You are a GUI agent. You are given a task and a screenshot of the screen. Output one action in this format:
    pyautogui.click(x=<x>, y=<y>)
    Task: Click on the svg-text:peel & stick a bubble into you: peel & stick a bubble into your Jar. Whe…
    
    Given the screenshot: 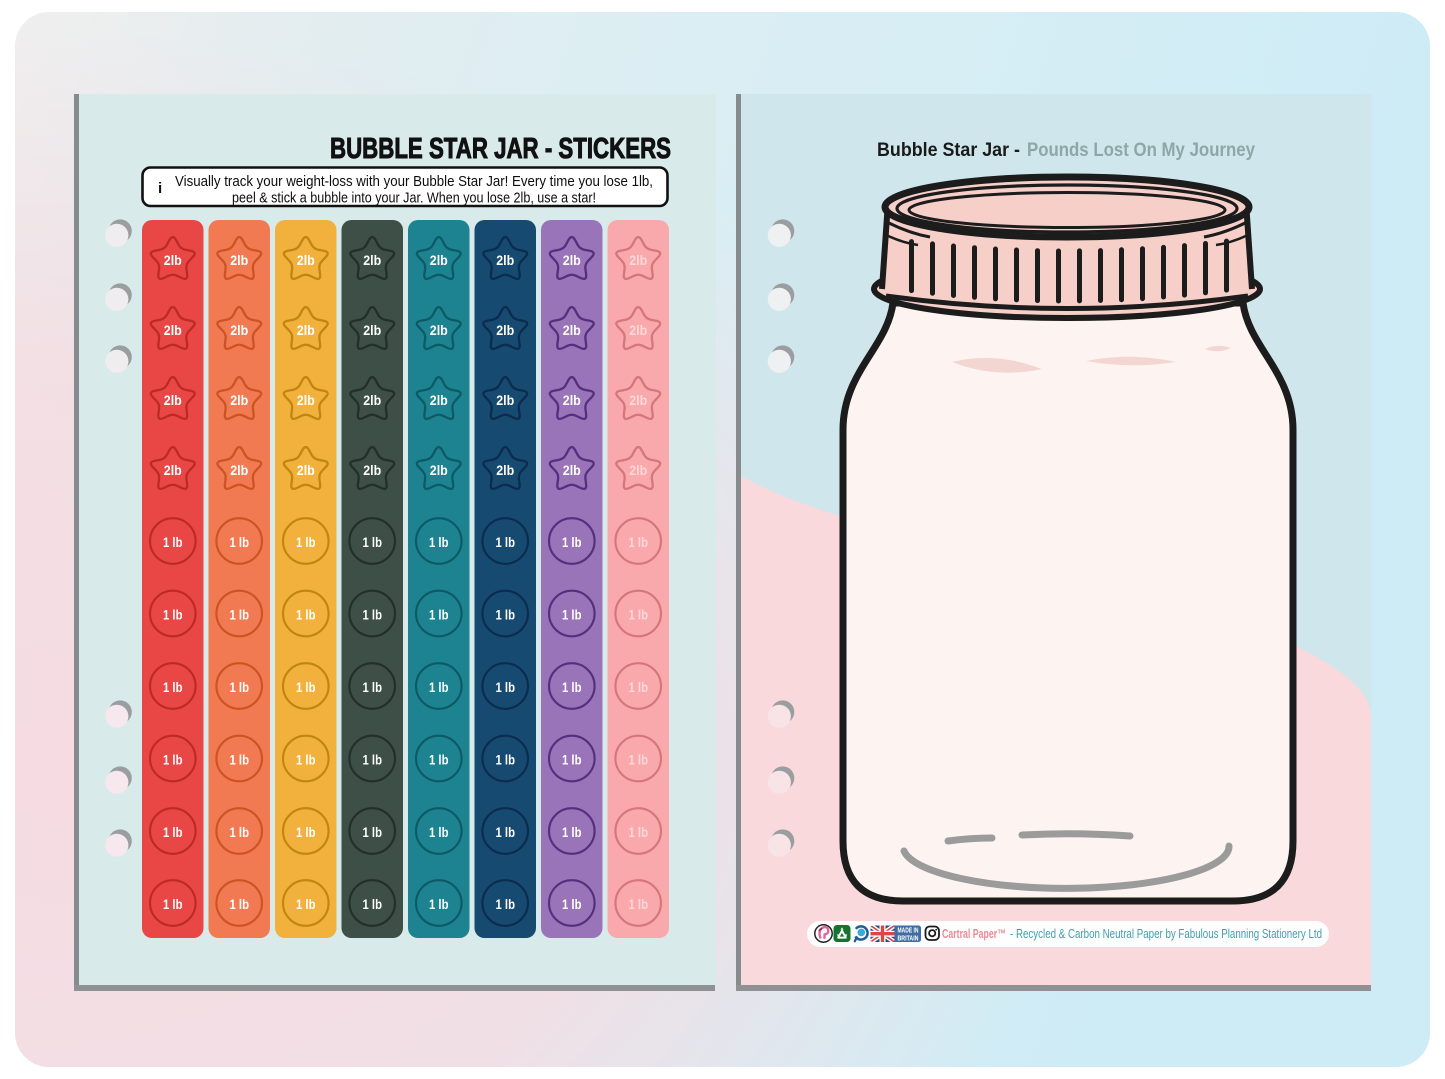 What is the action you would take?
    pyautogui.click(x=414, y=199)
    